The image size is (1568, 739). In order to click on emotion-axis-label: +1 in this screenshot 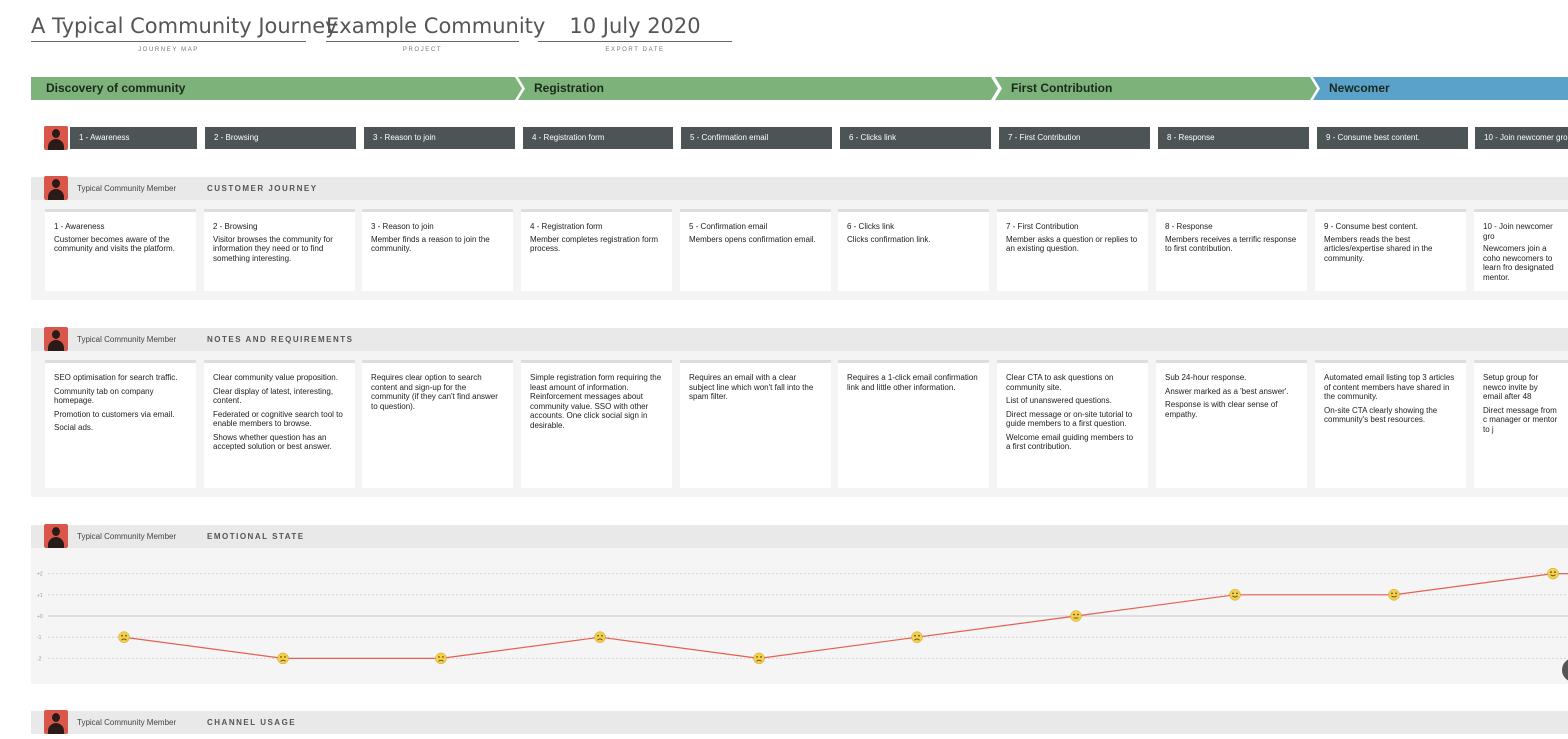, I will do `click(40, 596)`.